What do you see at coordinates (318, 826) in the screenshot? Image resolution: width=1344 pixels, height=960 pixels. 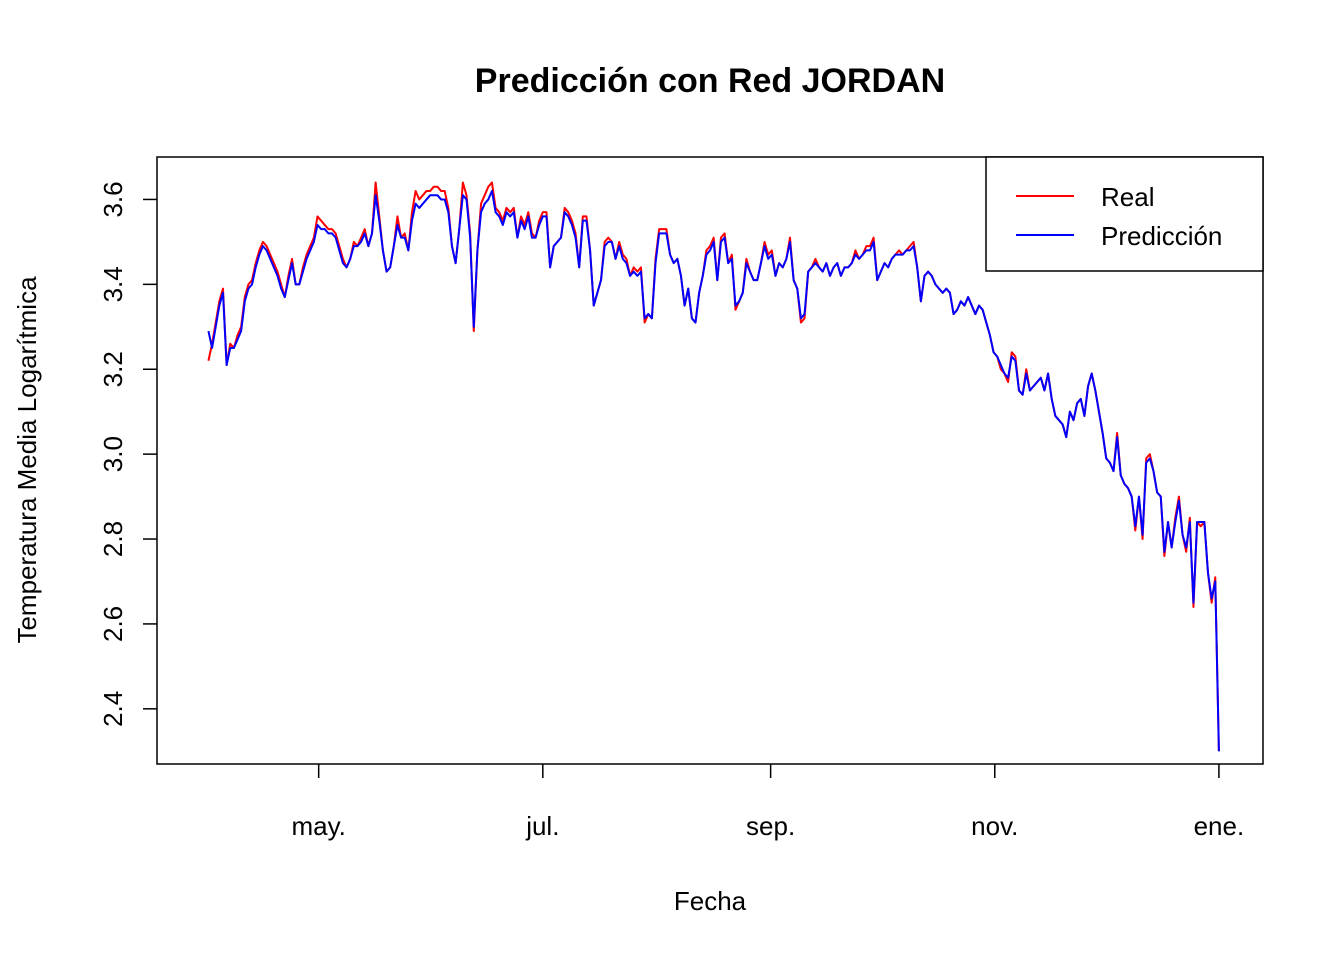 I see `x-tick-label: may.` at bounding box center [318, 826].